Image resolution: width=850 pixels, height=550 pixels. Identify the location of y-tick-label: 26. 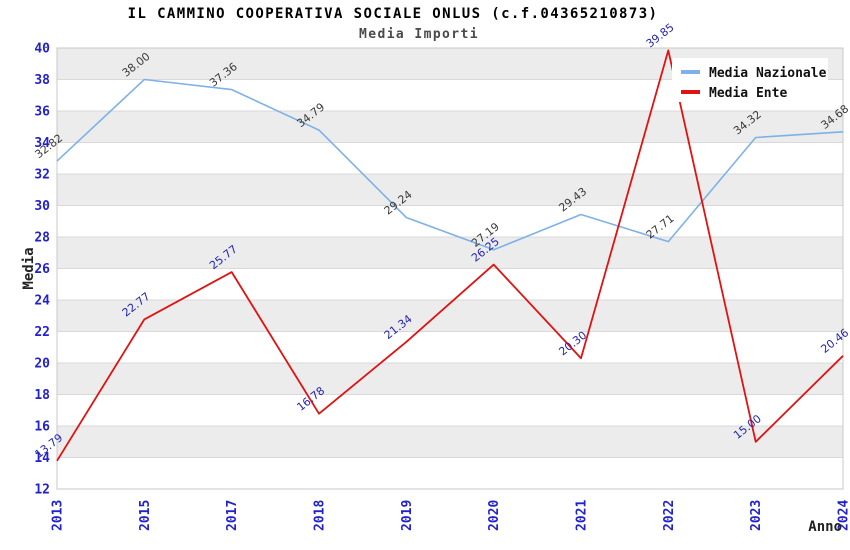
(42, 269).